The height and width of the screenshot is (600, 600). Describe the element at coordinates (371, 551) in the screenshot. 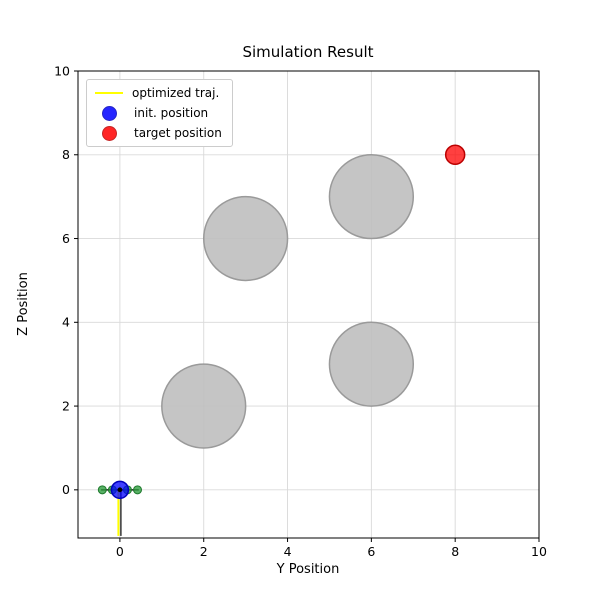

I see `x-tick-label: 6` at that location.